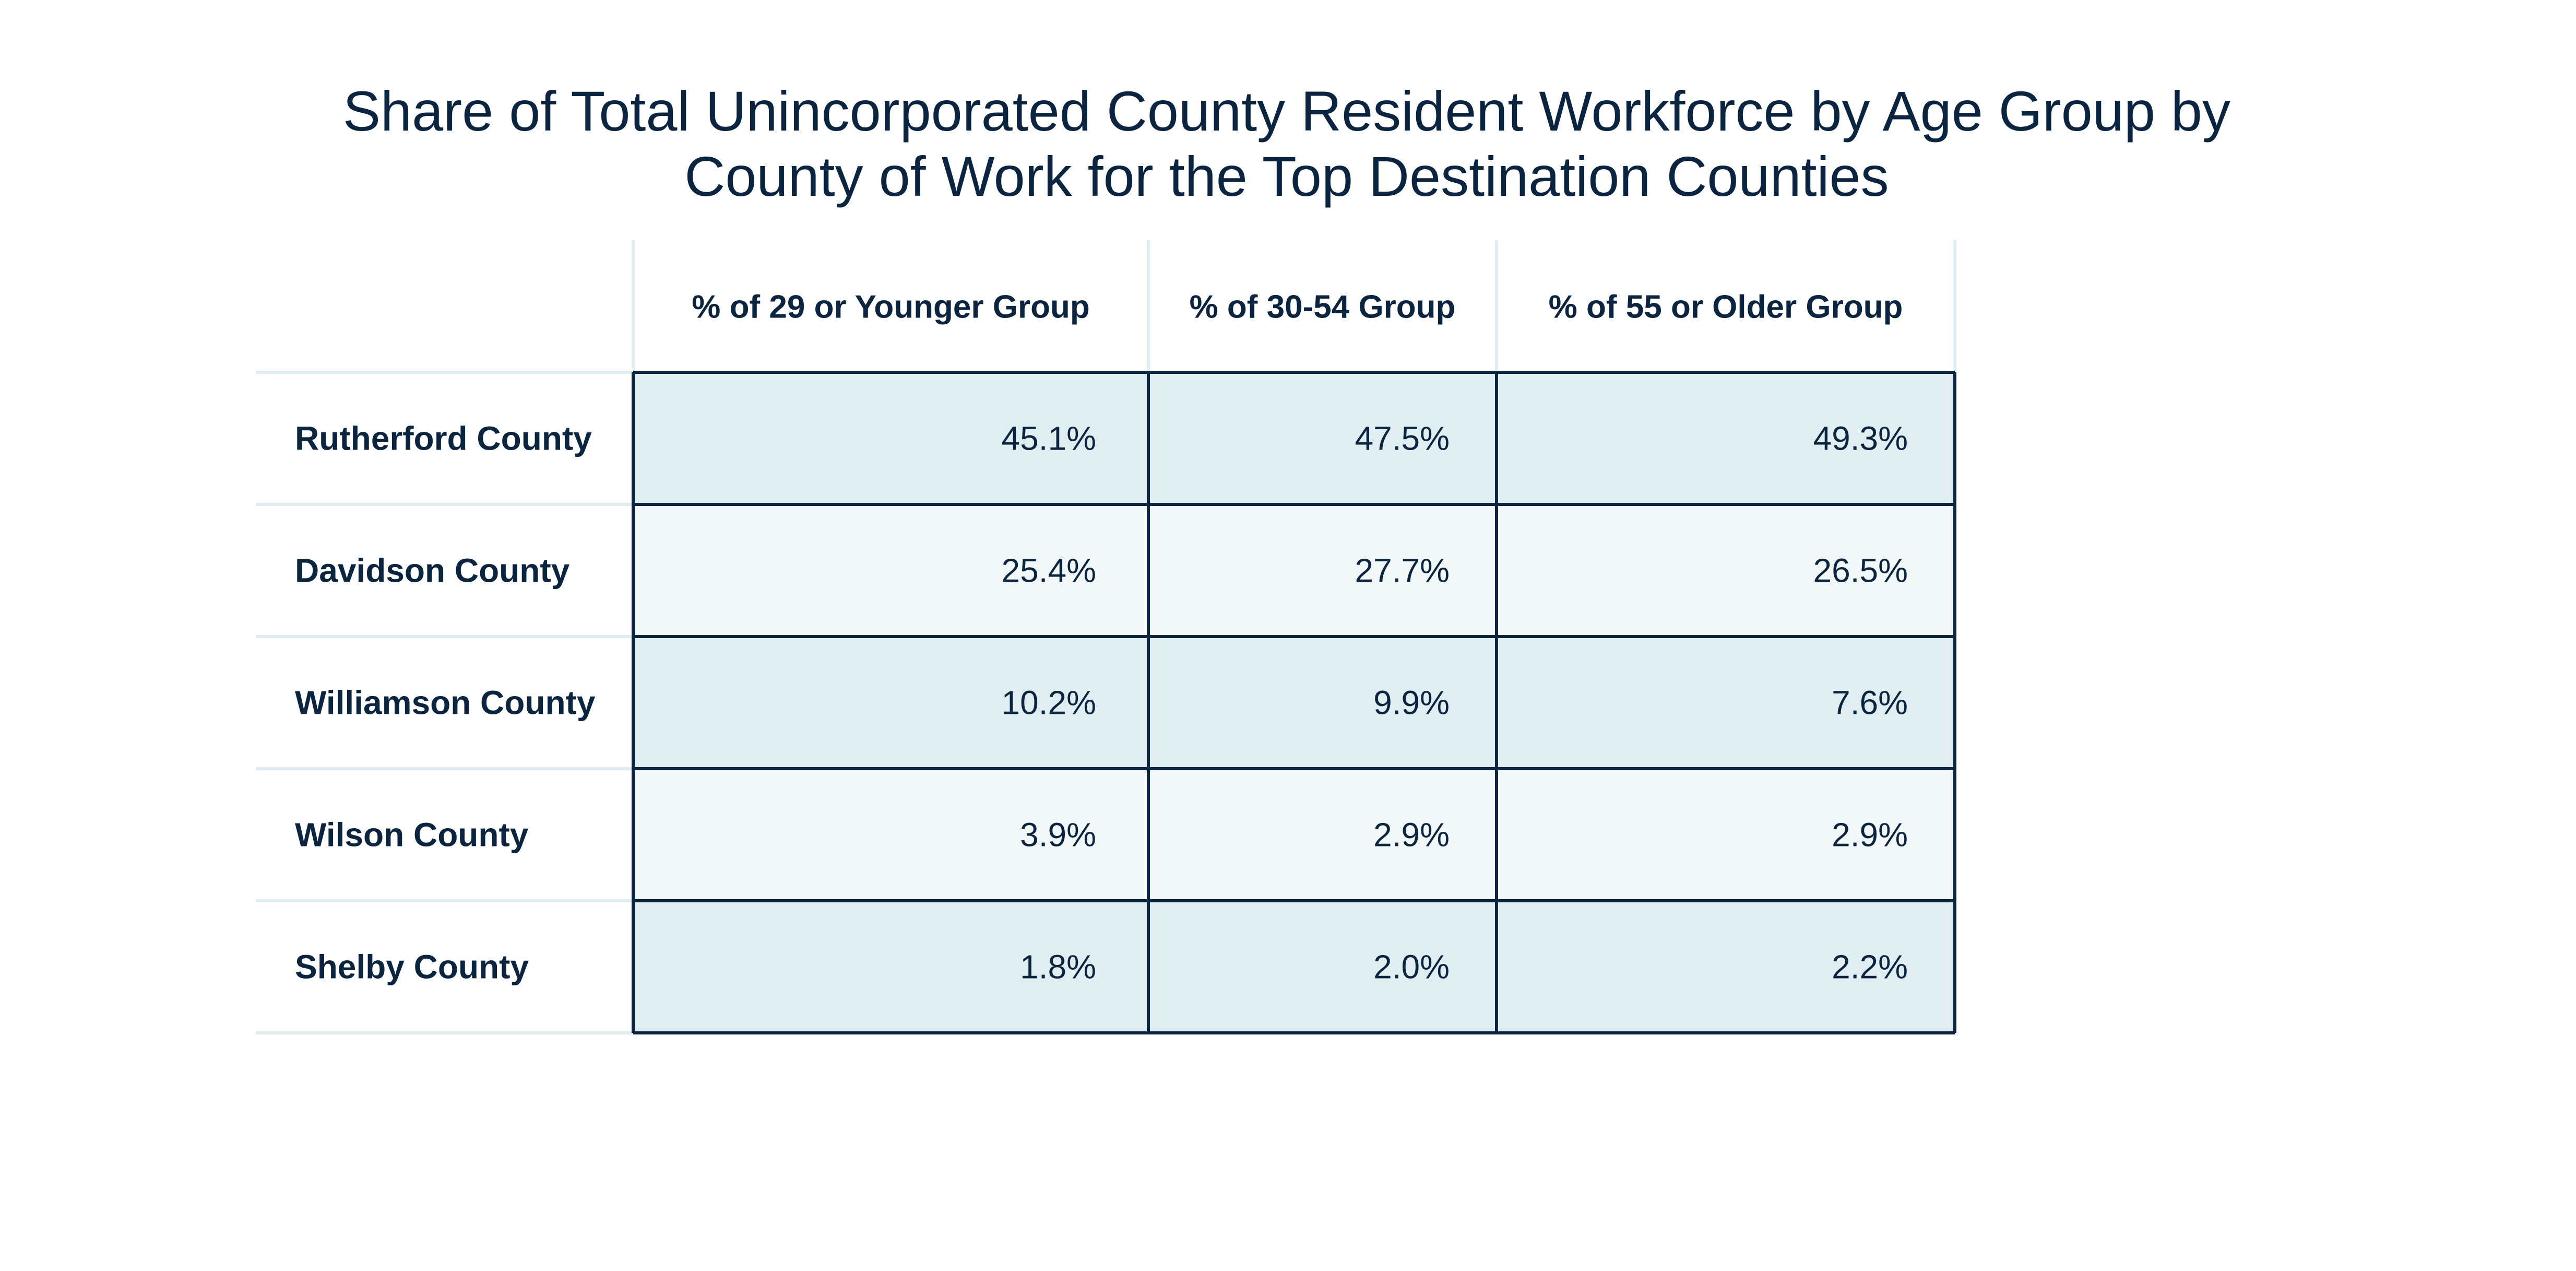 The height and width of the screenshot is (1271, 2576). What do you see at coordinates (1049, 438) in the screenshot?
I see `table-cell-value: 45.1%` at bounding box center [1049, 438].